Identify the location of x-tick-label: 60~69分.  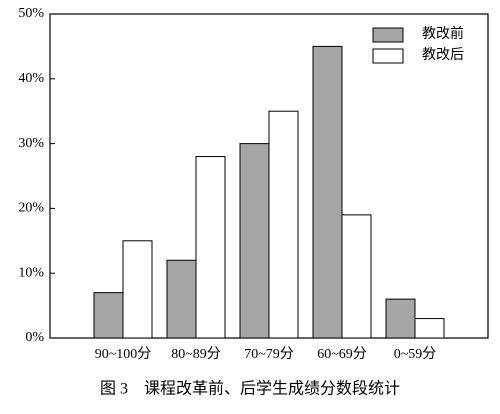
(342, 354).